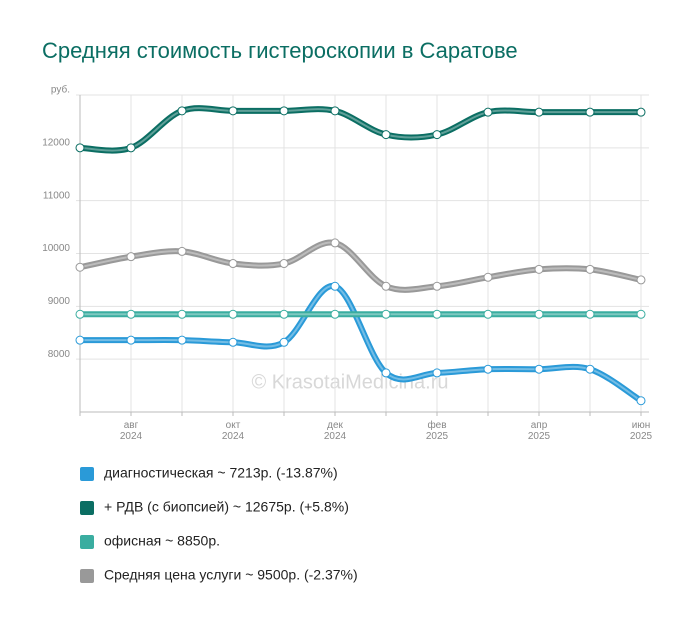  I want to click on x-tick-label: апр 2025, so click(539, 431).